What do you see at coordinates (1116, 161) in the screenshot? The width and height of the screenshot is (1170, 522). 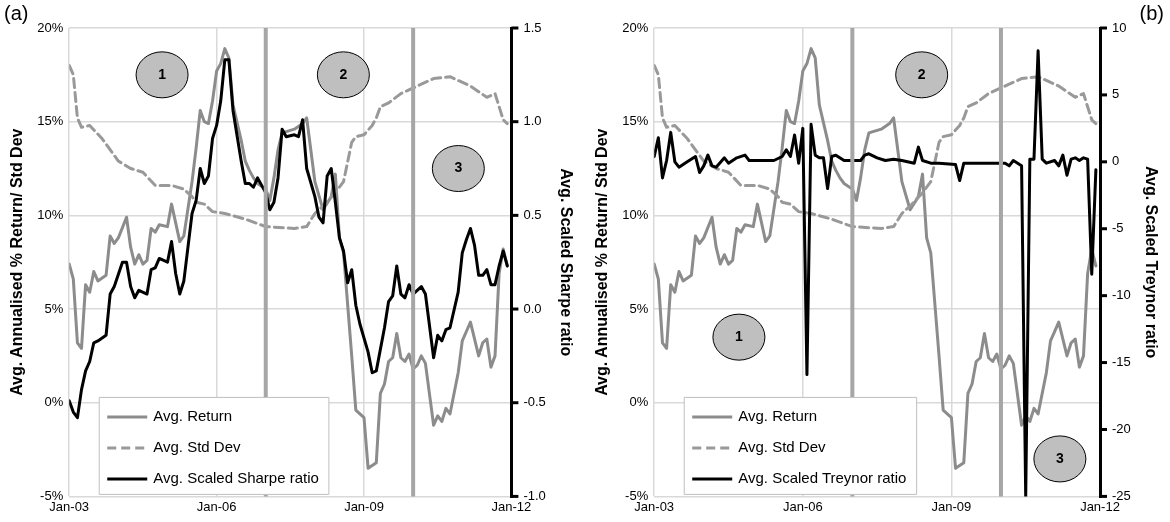 I see `y2-tick-label: 0` at bounding box center [1116, 161].